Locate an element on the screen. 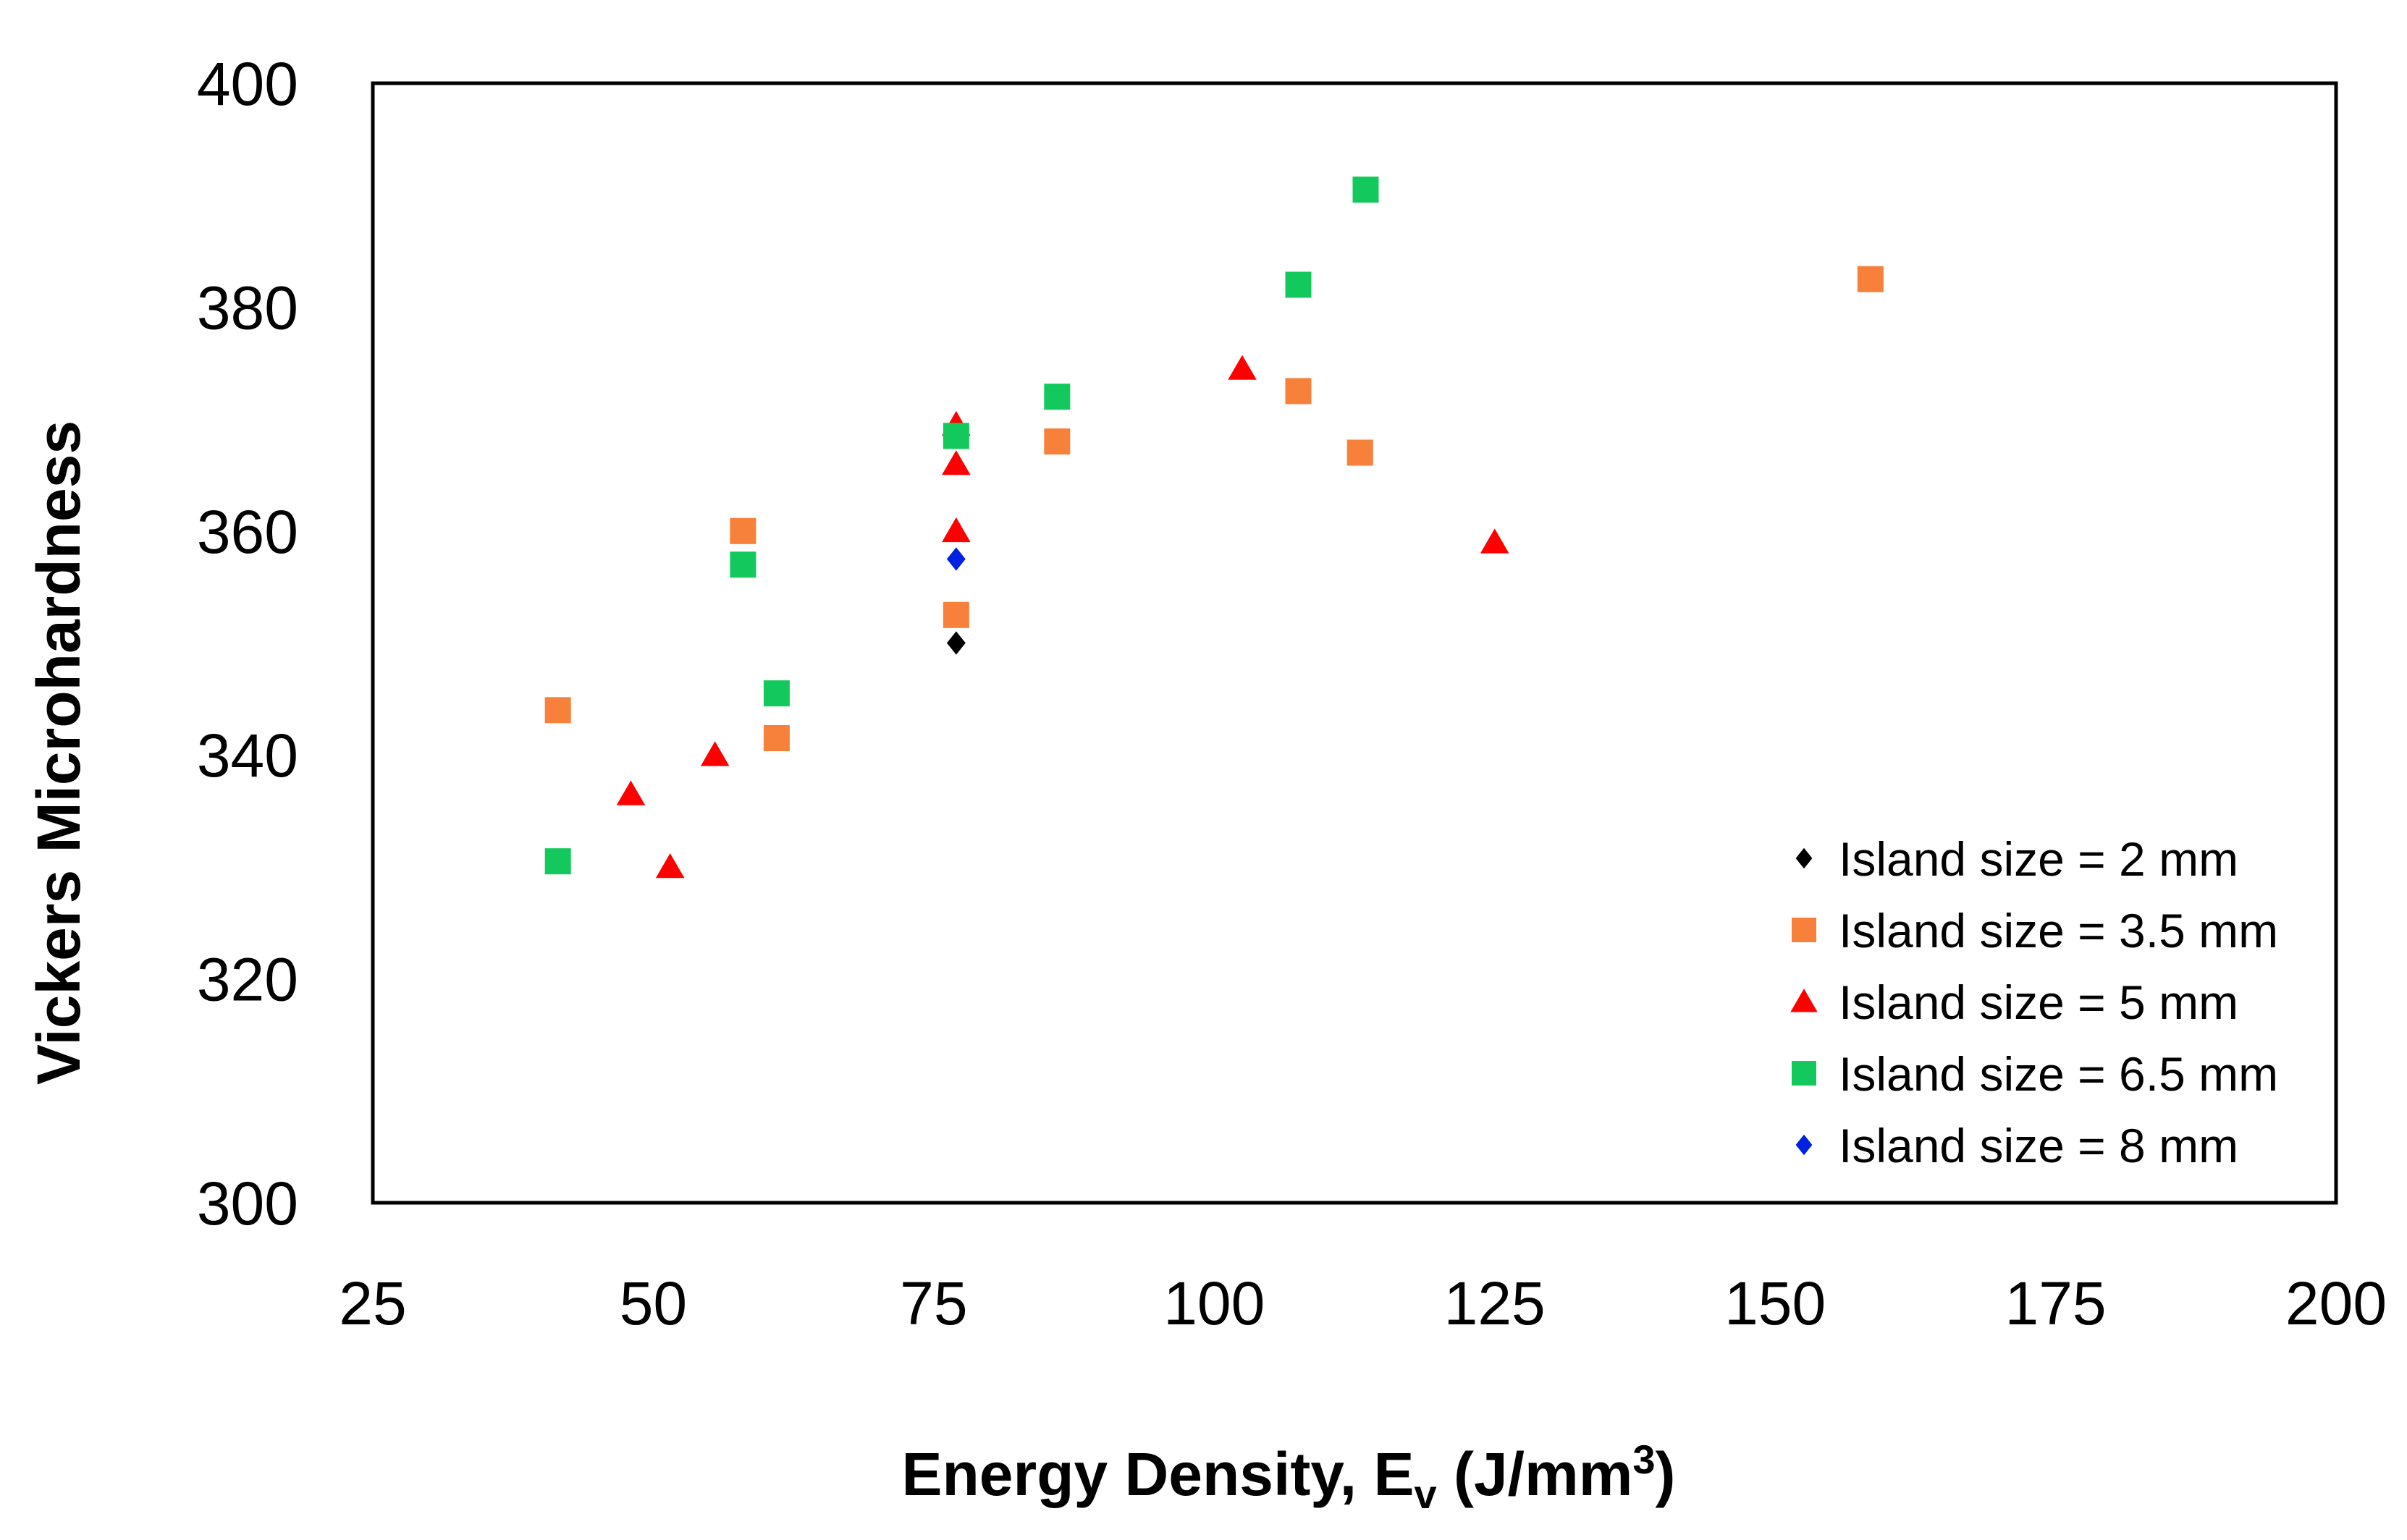 The image size is (2407, 1540). y-tick-label: 300 is located at coordinates (247, 1203).